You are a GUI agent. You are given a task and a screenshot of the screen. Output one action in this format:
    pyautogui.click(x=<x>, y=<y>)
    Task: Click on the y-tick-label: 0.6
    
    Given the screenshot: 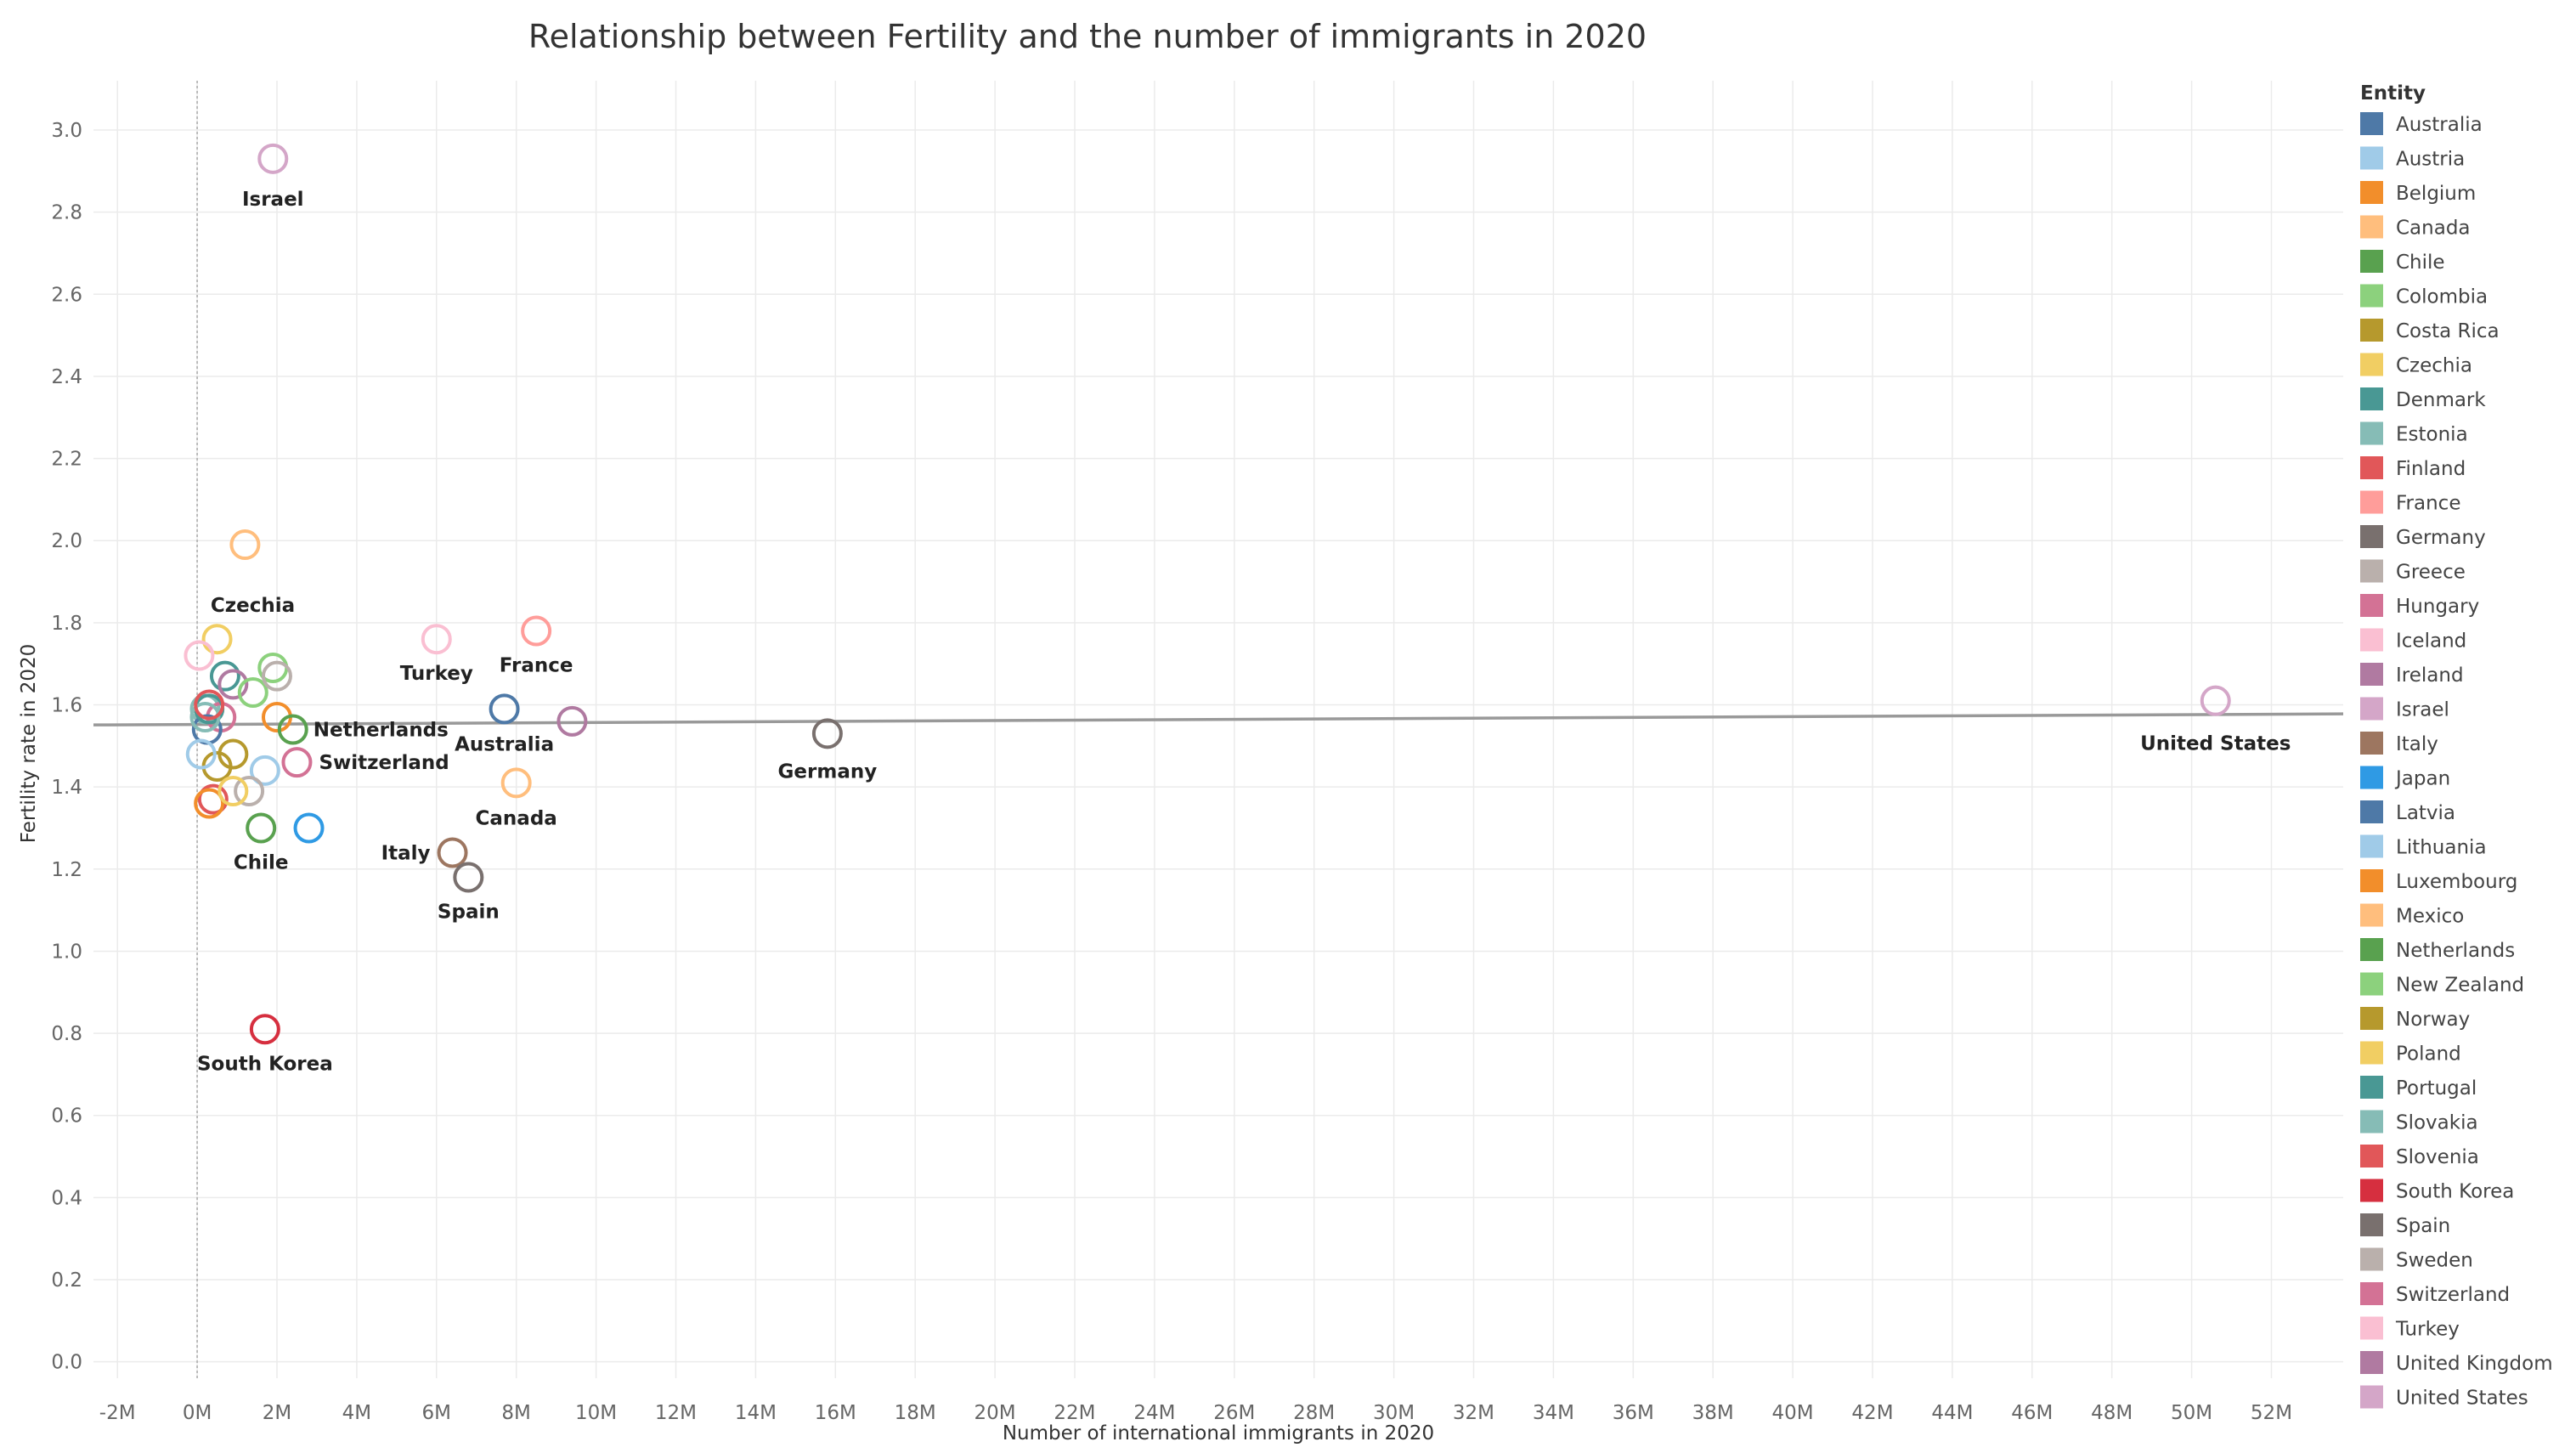 What is the action you would take?
    pyautogui.click(x=66, y=1116)
    